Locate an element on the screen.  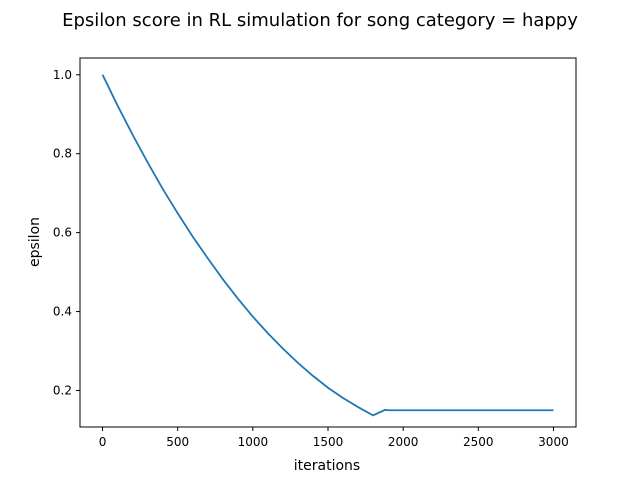
x-tick-label: 0 is located at coordinates (103, 442).